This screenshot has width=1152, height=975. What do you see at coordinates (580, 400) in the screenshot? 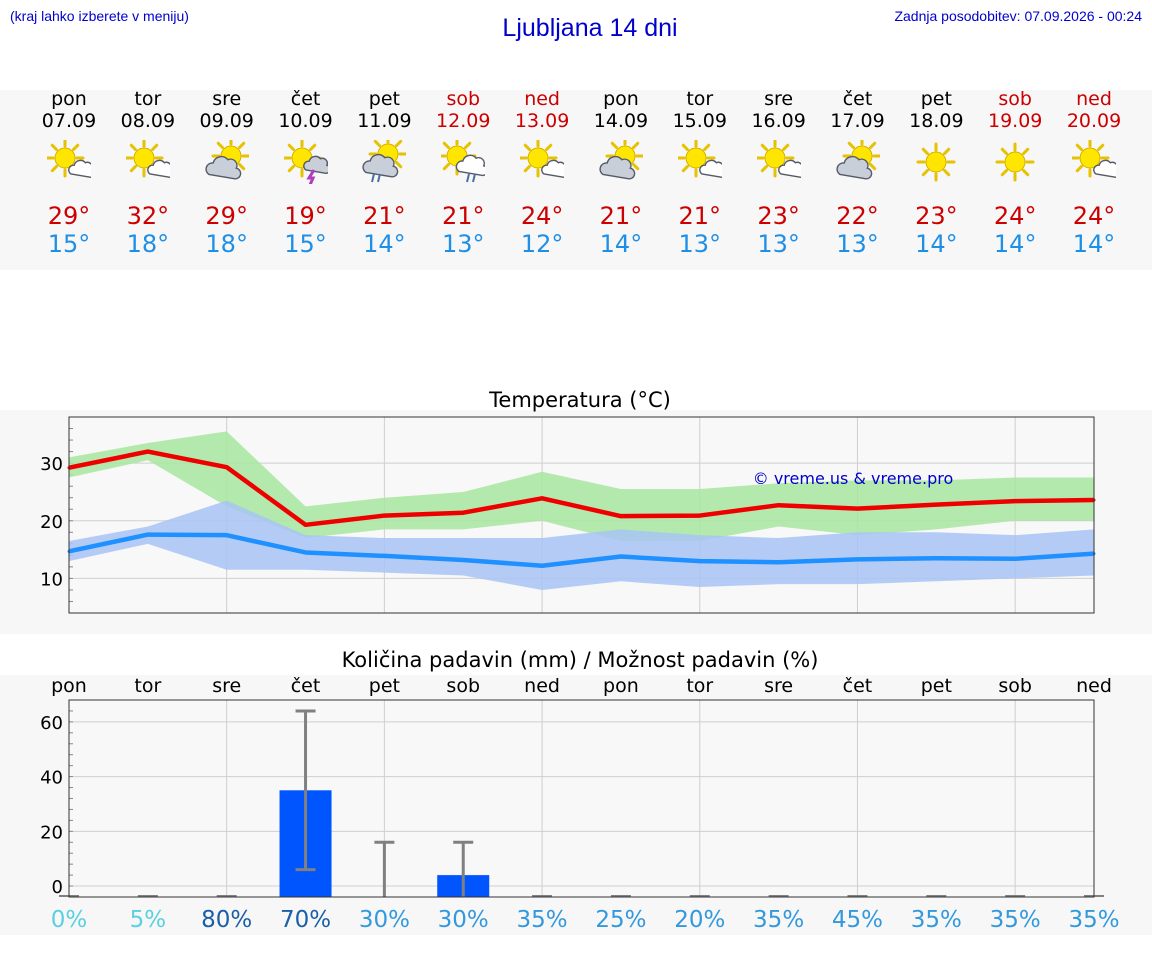
I see `temperature-chart-title: Temperatura (°C)` at bounding box center [580, 400].